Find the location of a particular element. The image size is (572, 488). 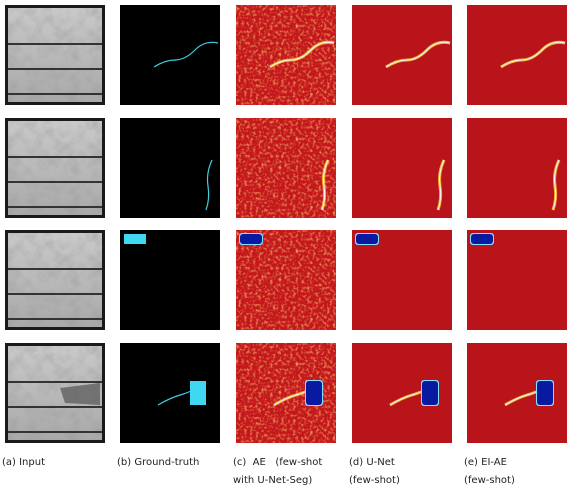

caption: (b) Ground-truth is located at coordinates (158, 462).